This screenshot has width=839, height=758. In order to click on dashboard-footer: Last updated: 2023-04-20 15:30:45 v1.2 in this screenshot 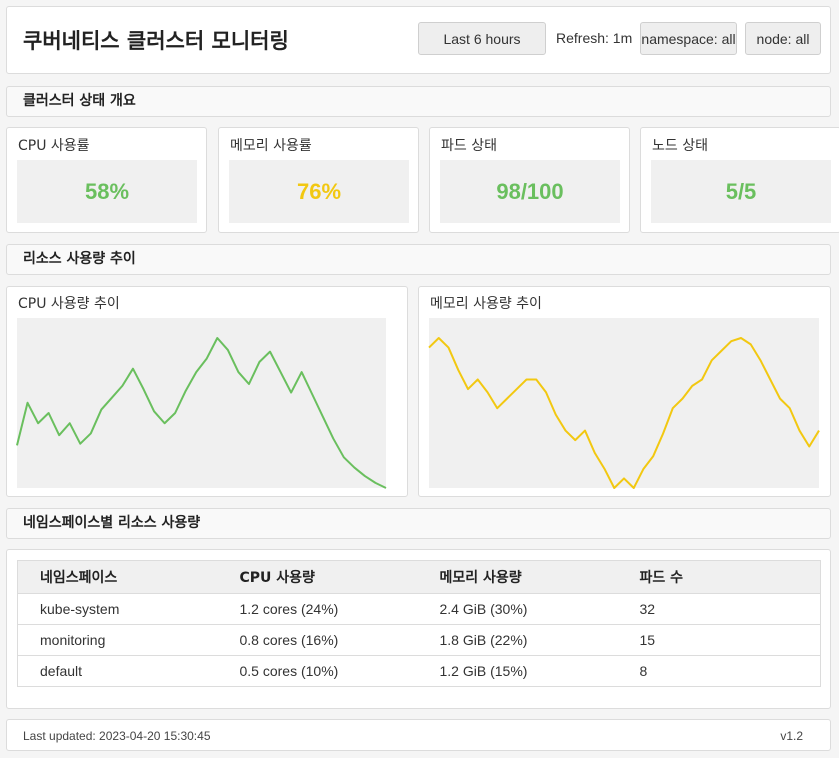, I will do `click(418, 735)`.